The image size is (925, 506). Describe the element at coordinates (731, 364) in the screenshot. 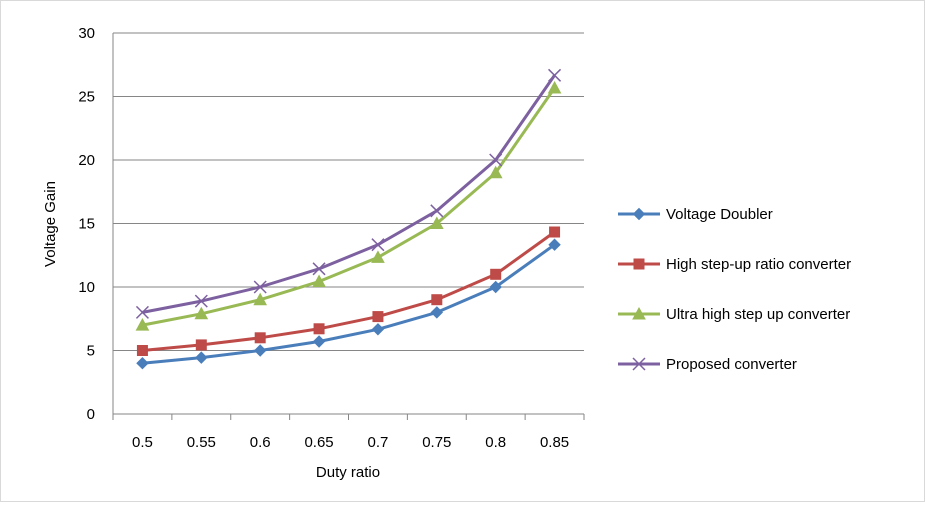

I see `legend-label: Proposed converter` at that location.